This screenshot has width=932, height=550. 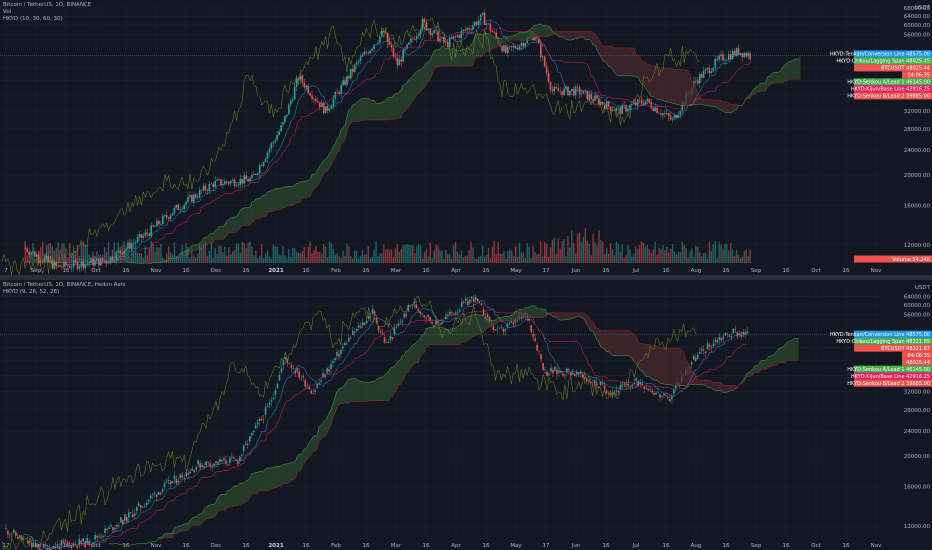 I want to click on x-axis-tick-label: 17, so click(x=546, y=546).